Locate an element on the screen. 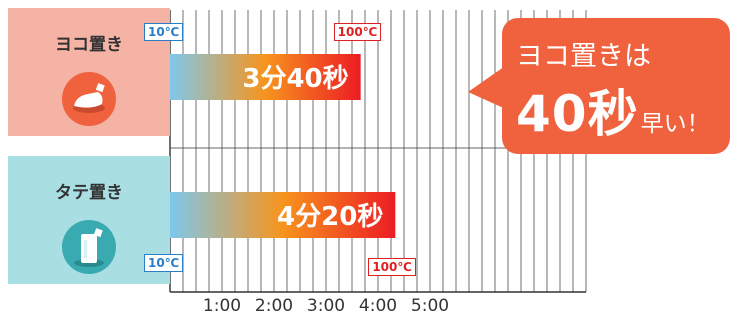  horizontal-bag-icon is located at coordinates (89, 99).